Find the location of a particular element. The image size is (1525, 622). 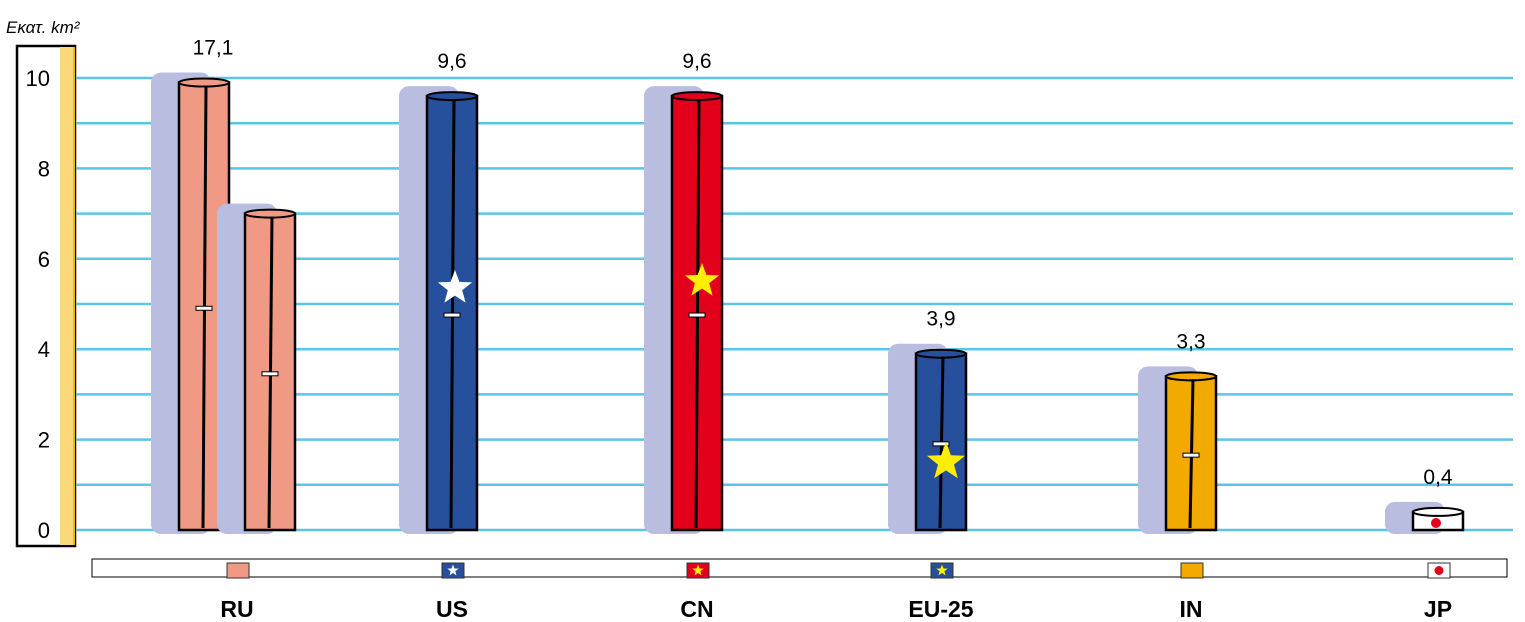

flag-russia is located at coordinates (238, 570).